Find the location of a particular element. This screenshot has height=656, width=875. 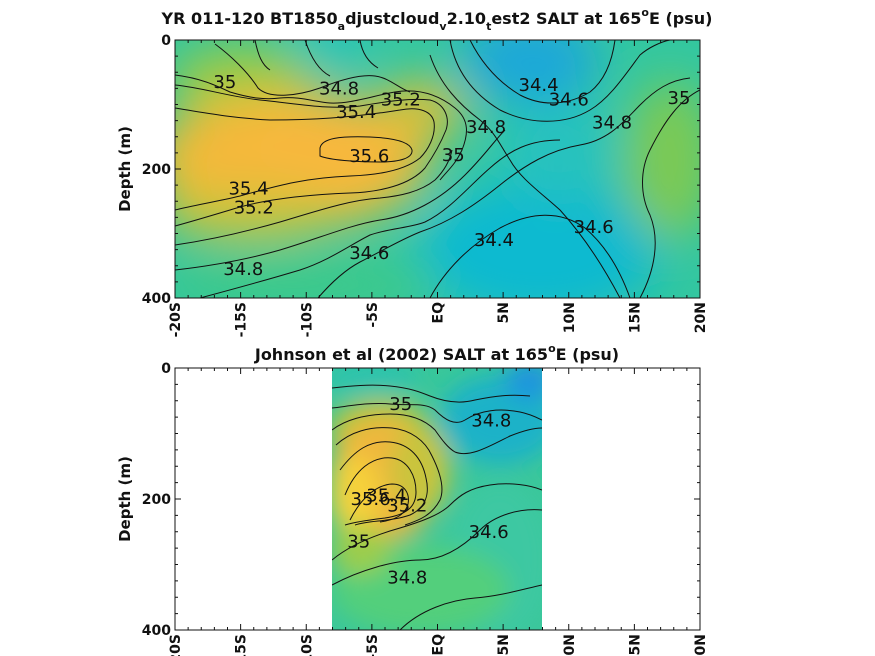

panel2-title: Johnson et al (2002) SALT at 165oE (psu) is located at coordinates (436, 353).